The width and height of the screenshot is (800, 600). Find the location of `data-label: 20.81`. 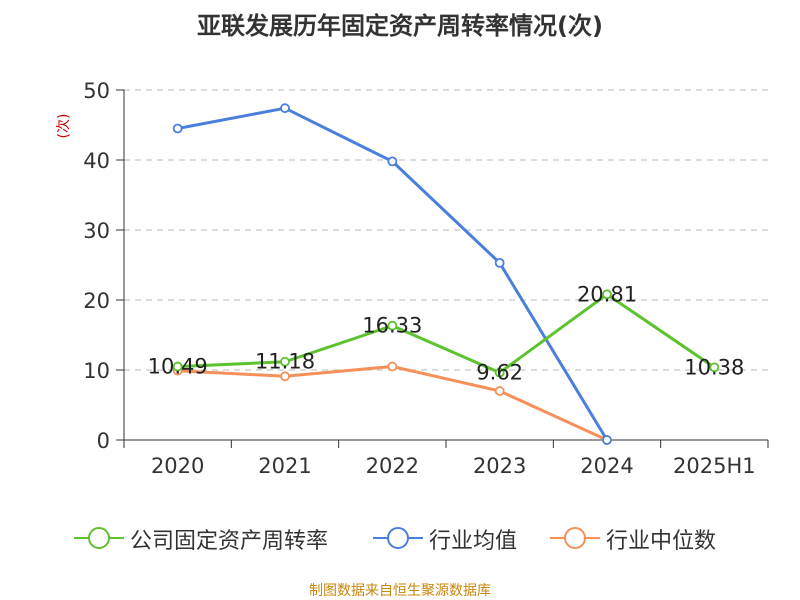

data-label: 20.81 is located at coordinates (607, 294).